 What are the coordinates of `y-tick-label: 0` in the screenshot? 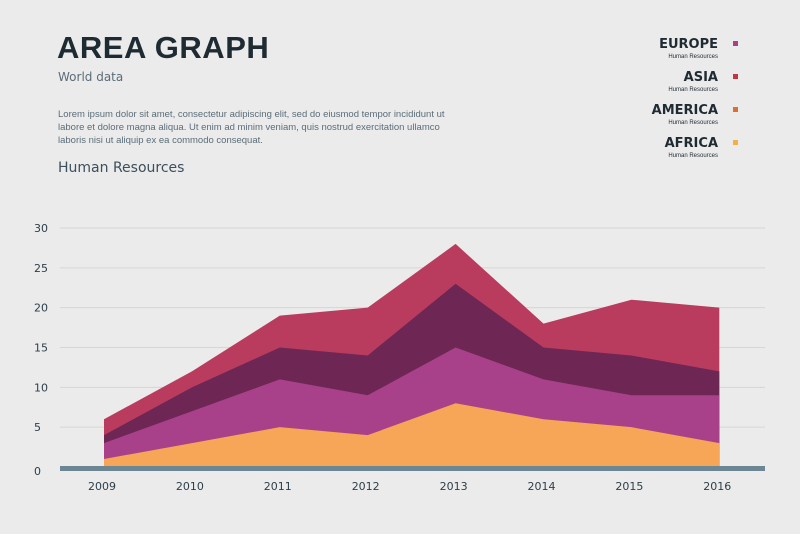 It's located at (37, 471).